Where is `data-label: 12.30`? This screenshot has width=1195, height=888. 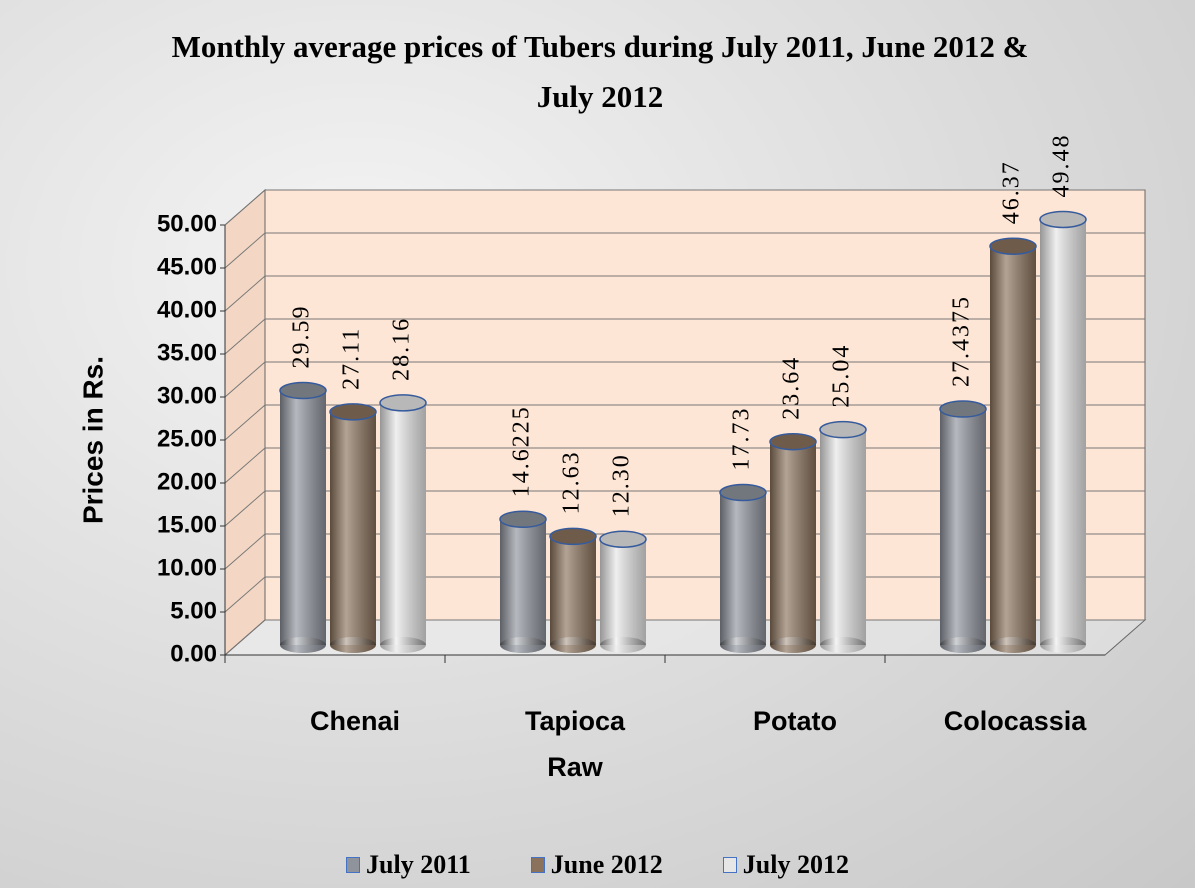 data-label: 12.30 is located at coordinates (622, 485).